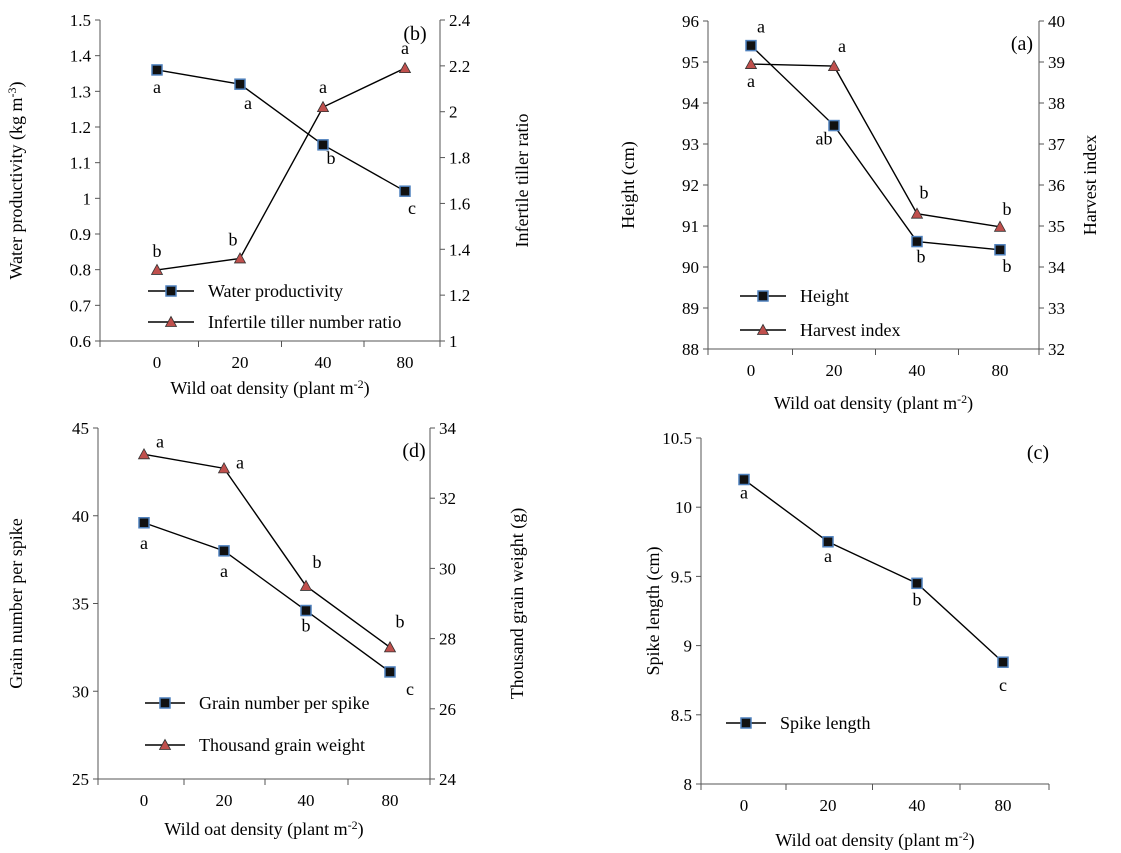 The image size is (1121, 853). Describe the element at coordinates (1056, 103) in the screenshot. I see `right-y-tick-label: 38` at that location.